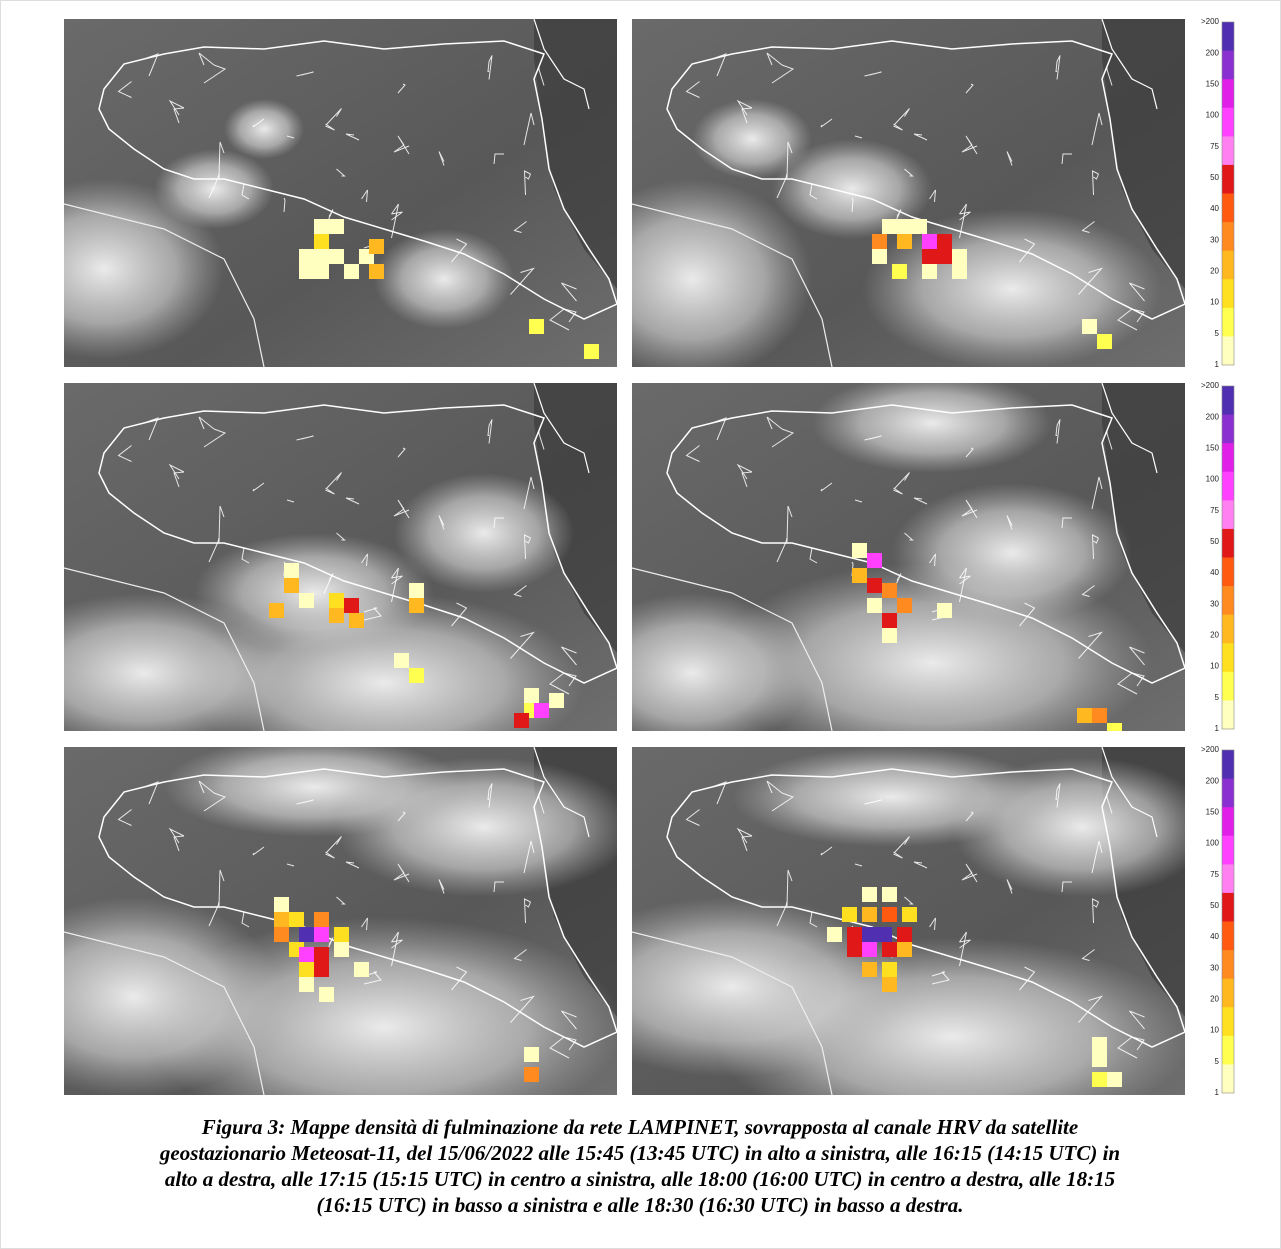 The image size is (1281, 1249). What do you see at coordinates (174, 996) in the screenshot?
I see `cloud` at bounding box center [174, 996].